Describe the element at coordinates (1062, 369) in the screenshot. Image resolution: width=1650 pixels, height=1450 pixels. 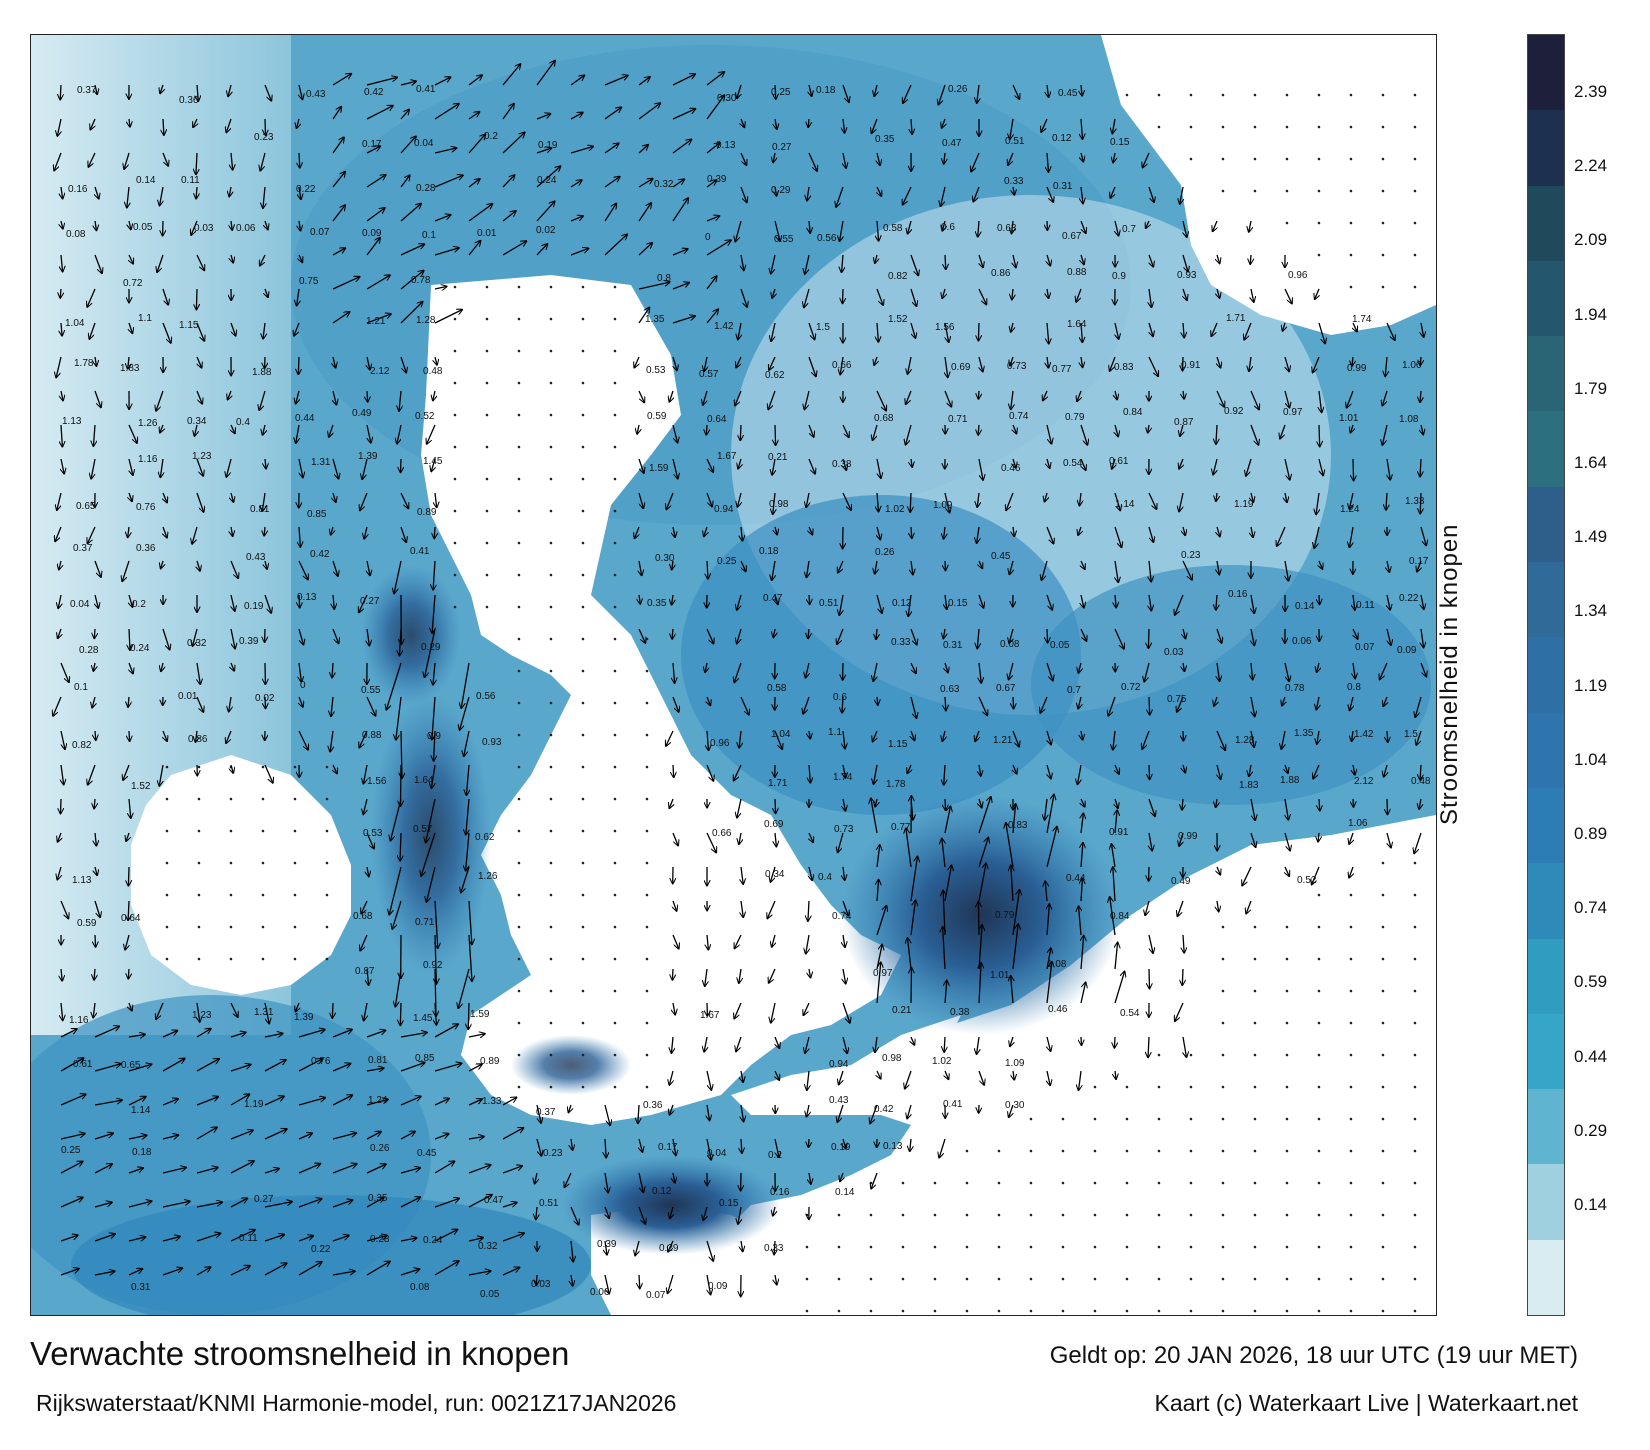
I see `speed-label: 0.77` at that location.